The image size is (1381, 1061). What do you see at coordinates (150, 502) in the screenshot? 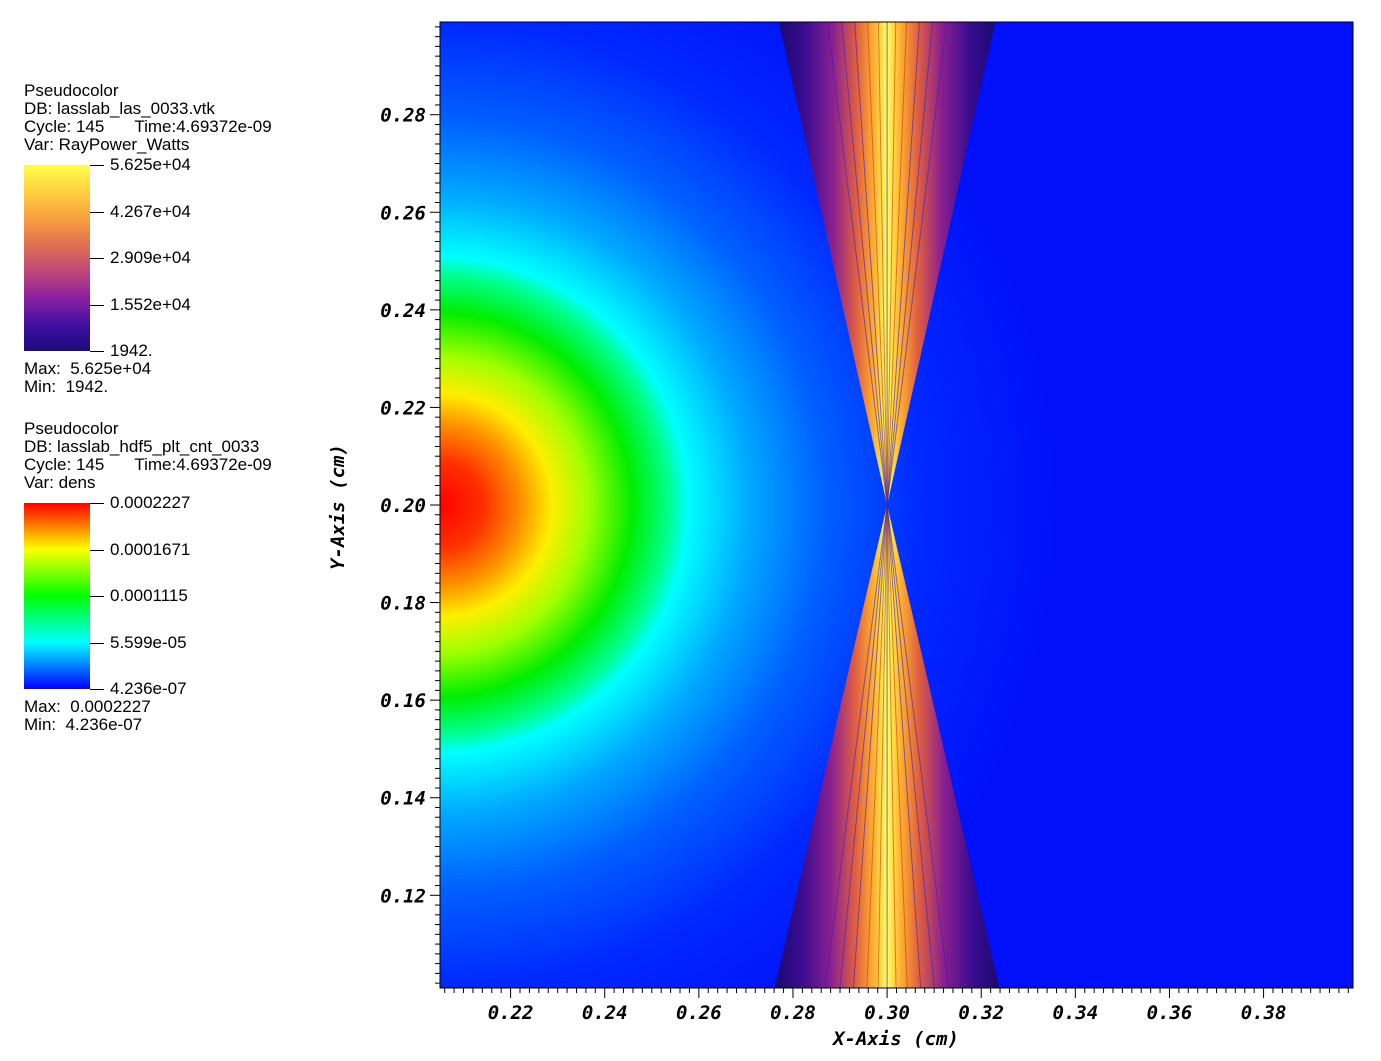
I see `colorbar-tick-label: 0.0002227` at bounding box center [150, 502].